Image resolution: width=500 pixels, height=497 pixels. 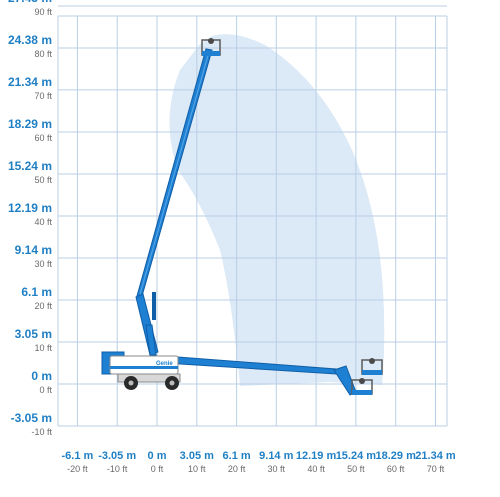 What do you see at coordinates (211, 41) in the screenshot?
I see `operator-upright` at bounding box center [211, 41].